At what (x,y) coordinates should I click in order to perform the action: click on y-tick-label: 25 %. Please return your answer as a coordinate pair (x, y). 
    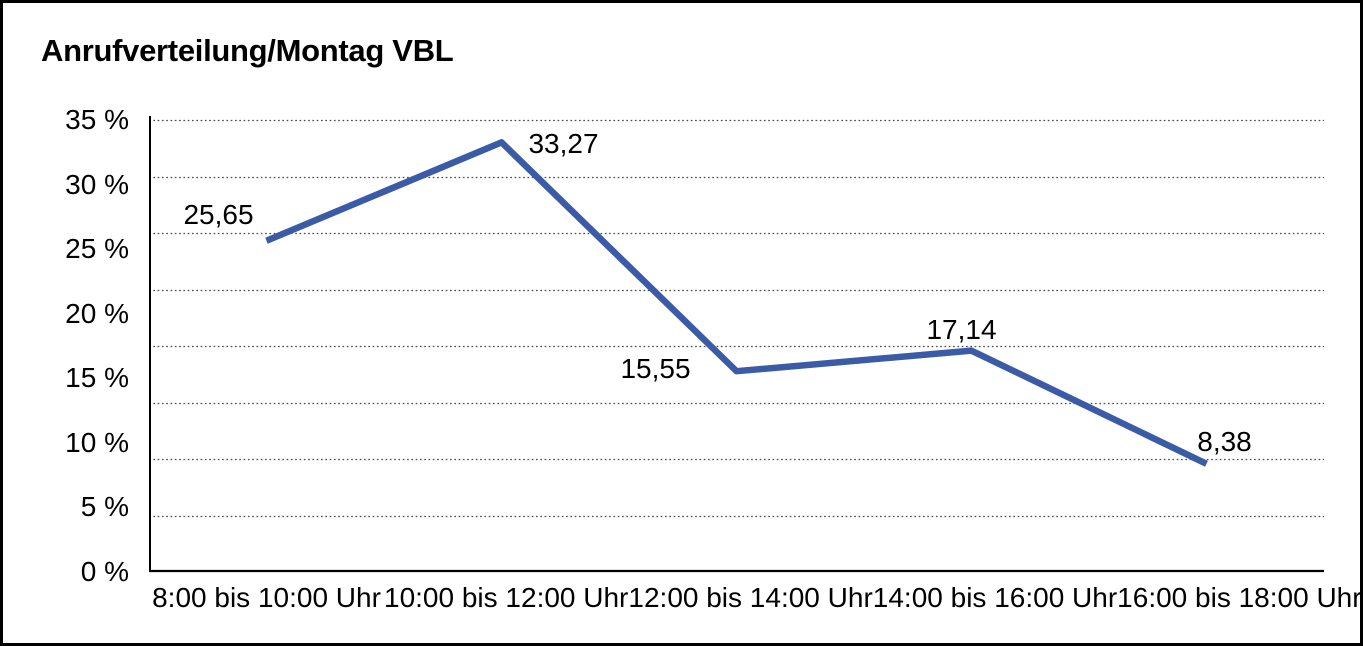
    Looking at the image, I should click on (97, 249).